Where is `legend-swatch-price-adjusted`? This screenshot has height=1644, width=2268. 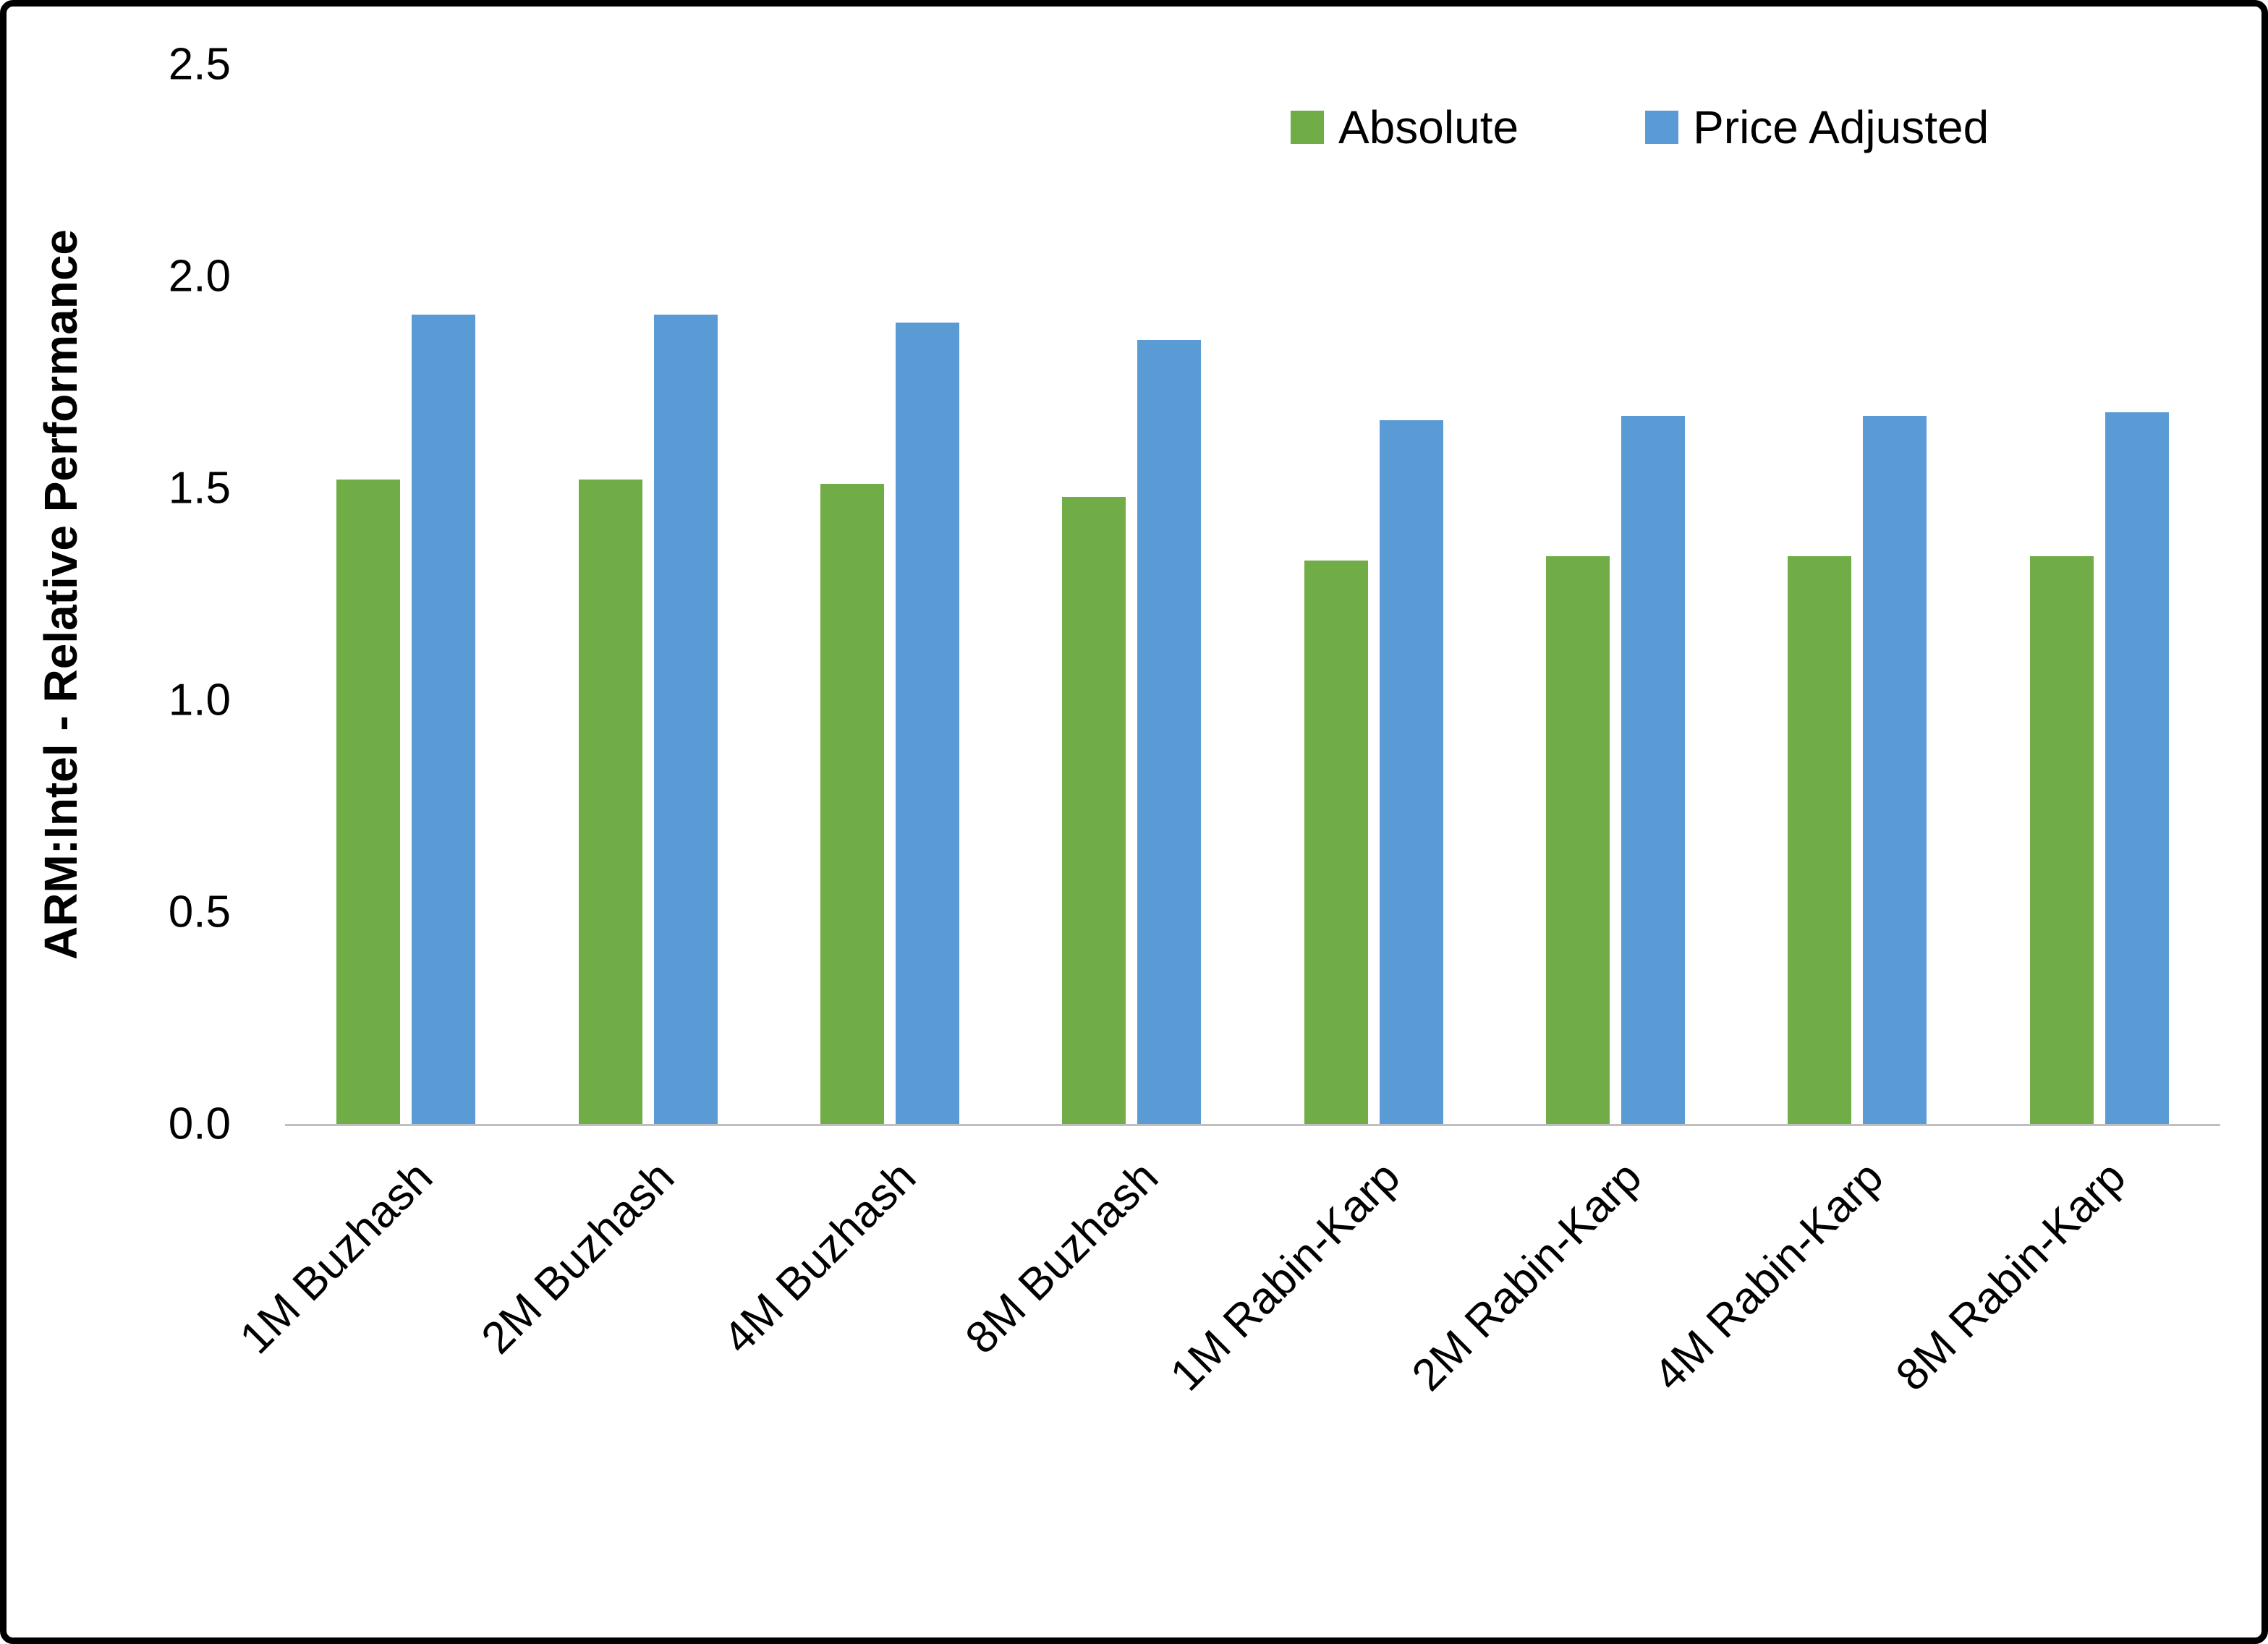
legend-swatch-price-adjusted is located at coordinates (1662, 127).